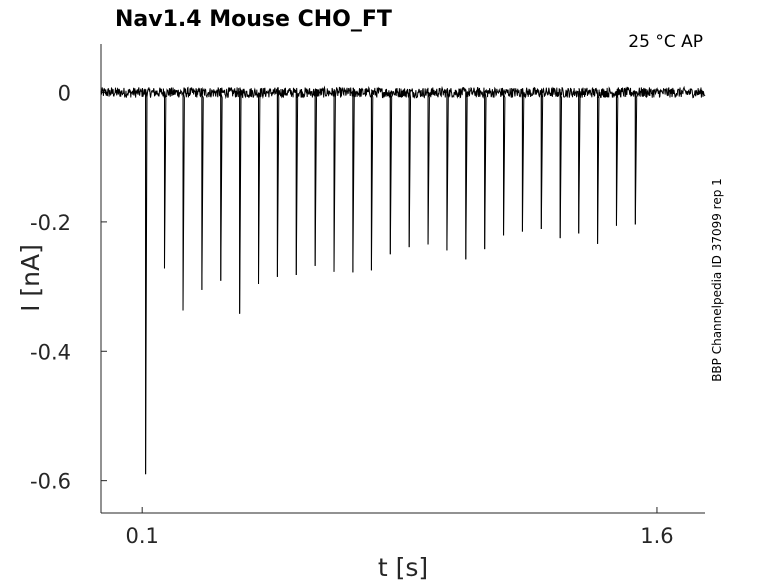  Describe the element at coordinates (141, 536) in the screenshot. I see `x-tick-label: 0.1` at that location.